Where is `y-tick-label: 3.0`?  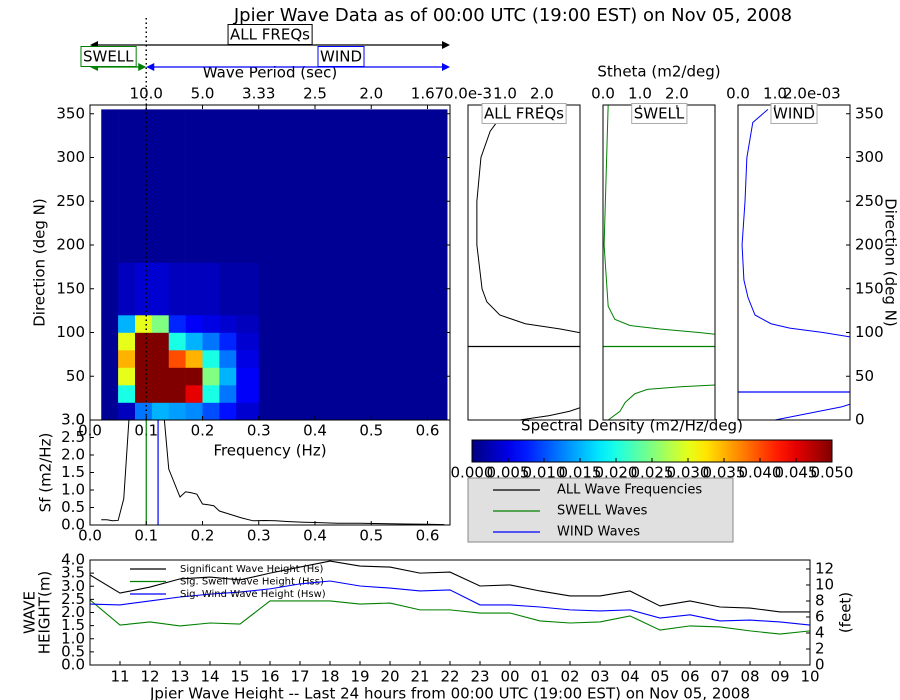
y-tick-label: 3.0 is located at coordinates (73, 586).